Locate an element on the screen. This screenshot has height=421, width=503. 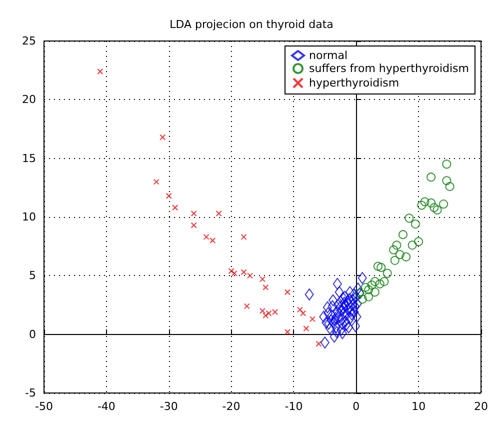
x-tick-label: -10 is located at coordinates (293, 406).